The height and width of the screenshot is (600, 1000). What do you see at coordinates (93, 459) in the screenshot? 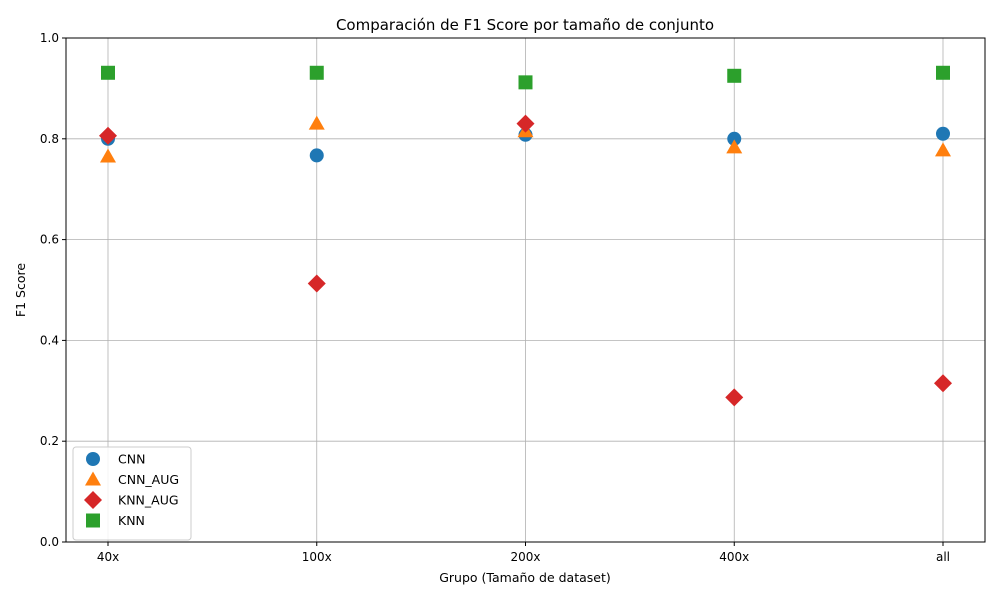
I see `legend-marker-cnn` at bounding box center [93, 459].